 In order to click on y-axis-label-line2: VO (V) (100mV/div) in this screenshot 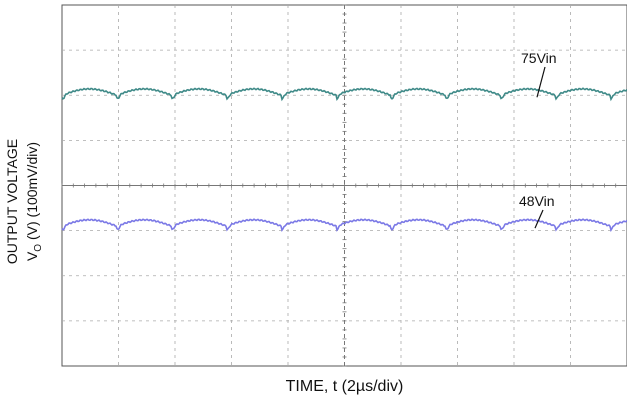, I will do `click(34, 201)`.